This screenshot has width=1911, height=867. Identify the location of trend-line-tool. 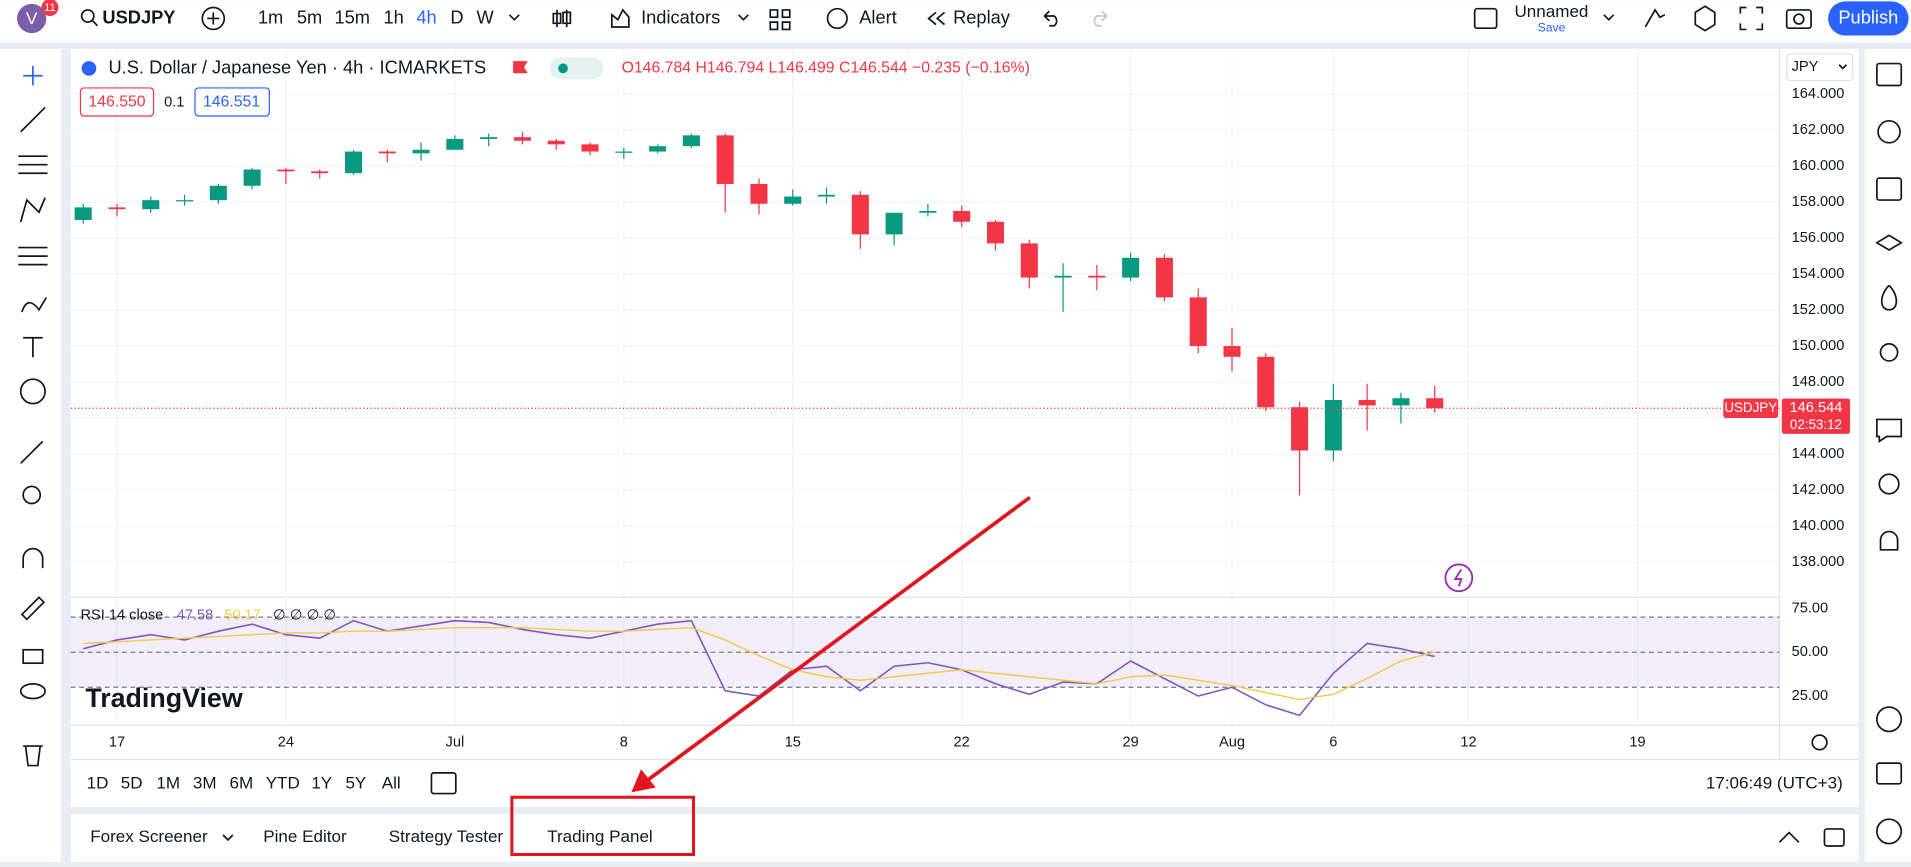
(33, 119).